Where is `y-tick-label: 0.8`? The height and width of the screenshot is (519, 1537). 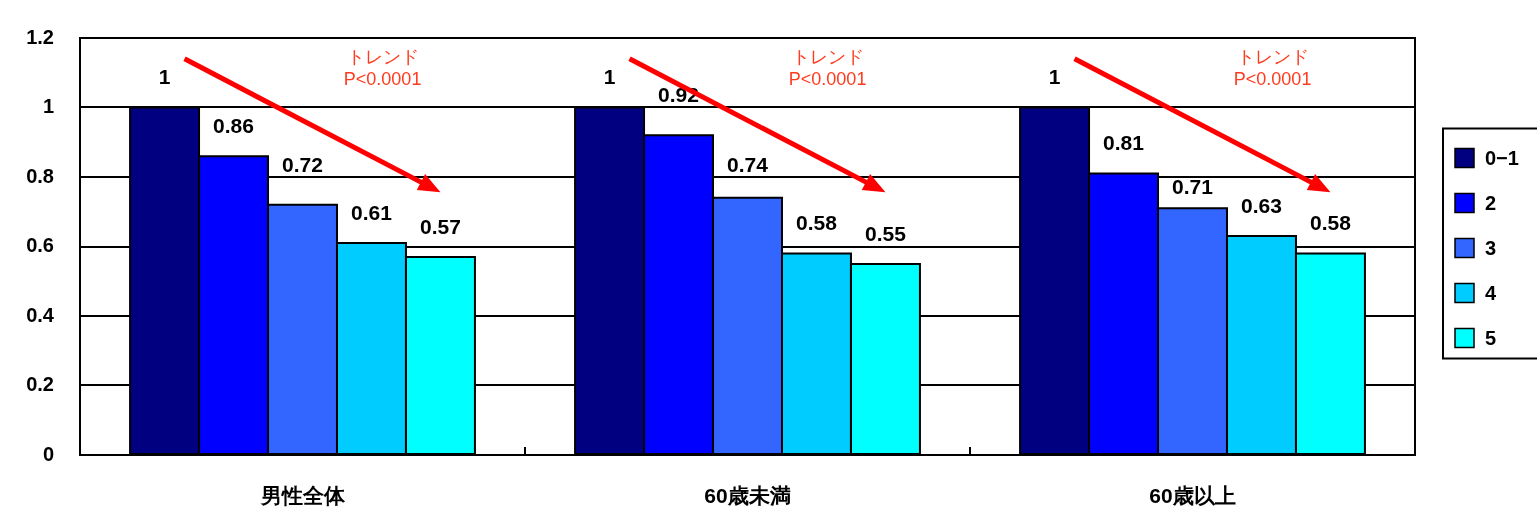
y-tick-label: 0.8 is located at coordinates (40, 175).